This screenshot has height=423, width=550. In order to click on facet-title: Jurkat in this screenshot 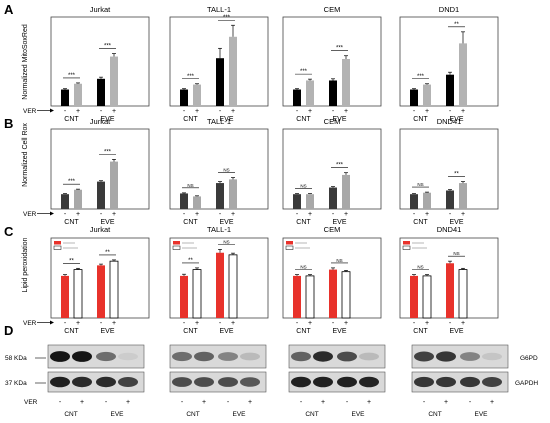, I will do `click(100, 9)`.